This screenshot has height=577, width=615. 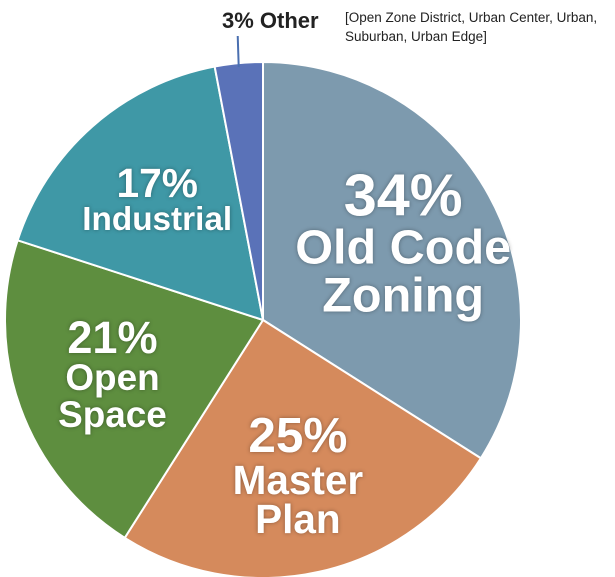 I want to click on slice-label: 34% Old Code Zoning, so click(x=403, y=242).